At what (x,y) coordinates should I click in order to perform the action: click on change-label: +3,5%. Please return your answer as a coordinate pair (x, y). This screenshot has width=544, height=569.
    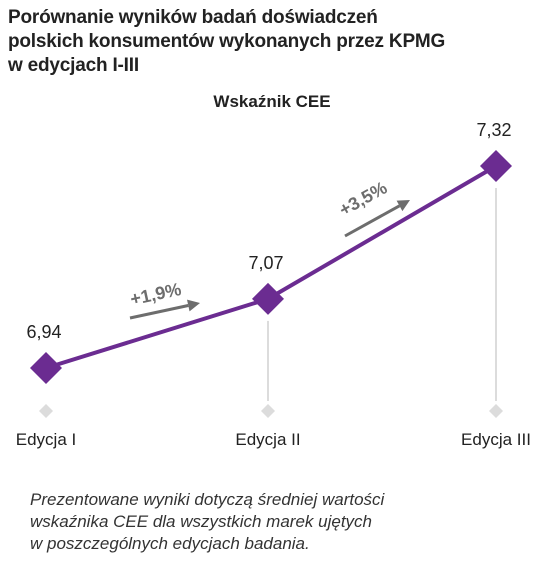
    Looking at the image, I should click on (363, 199).